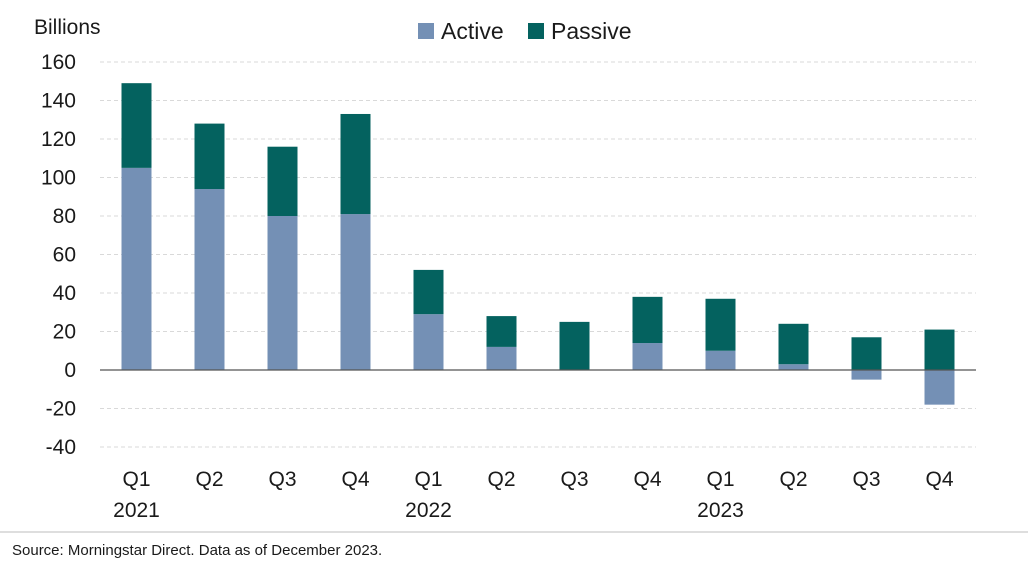 This screenshot has height=562, width=1028. What do you see at coordinates (64, 293) in the screenshot?
I see `y-tick-label: 40` at bounding box center [64, 293].